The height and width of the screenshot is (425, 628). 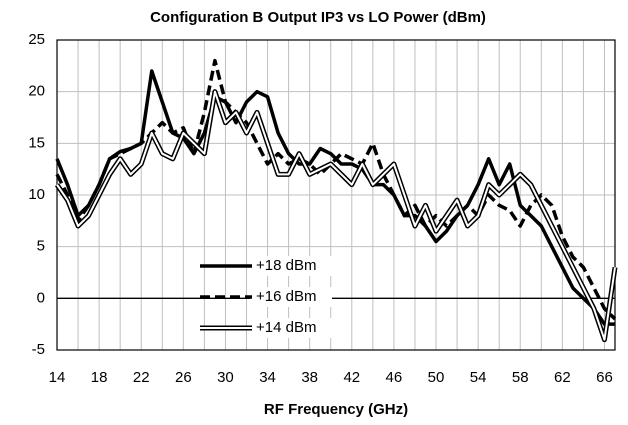 What do you see at coordinates (41, 297) in the screenshot?
I see `y-tick-label: 0` at bounding box center [41, 297].